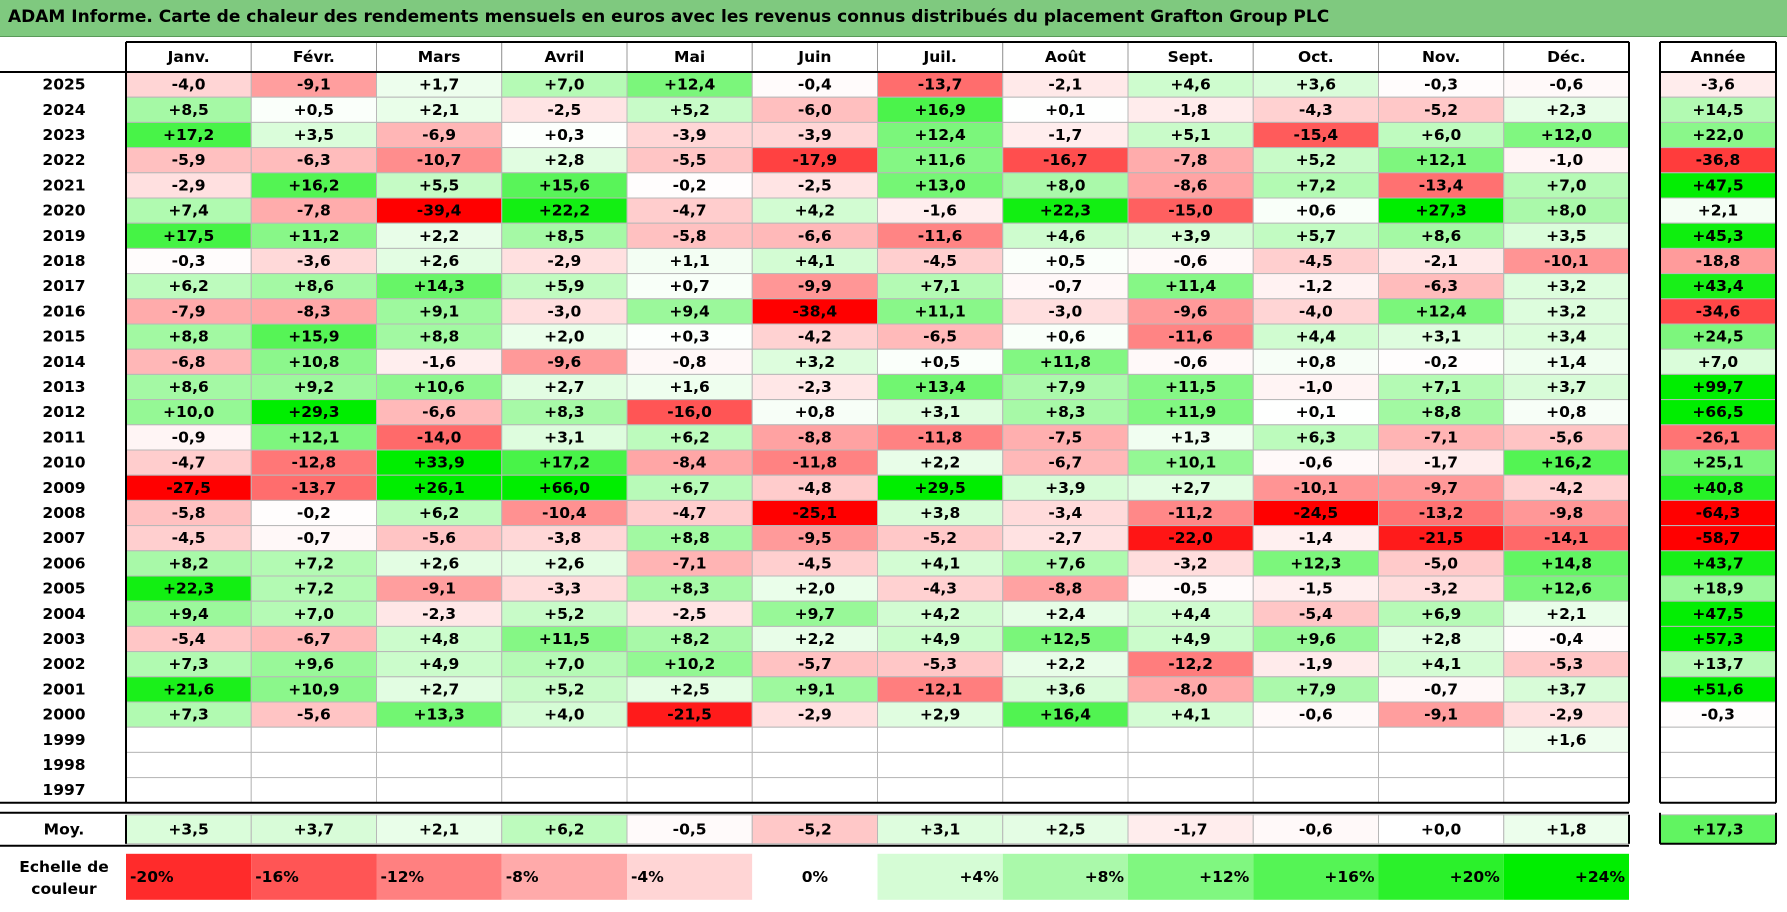 Image resolution: width=1787 pixels, height=912 pixels. What do you see at coordinates (940, 185) in the screenshot?
I see `heatmap-cell-value: +13,0` at bounding box center [940, 185].